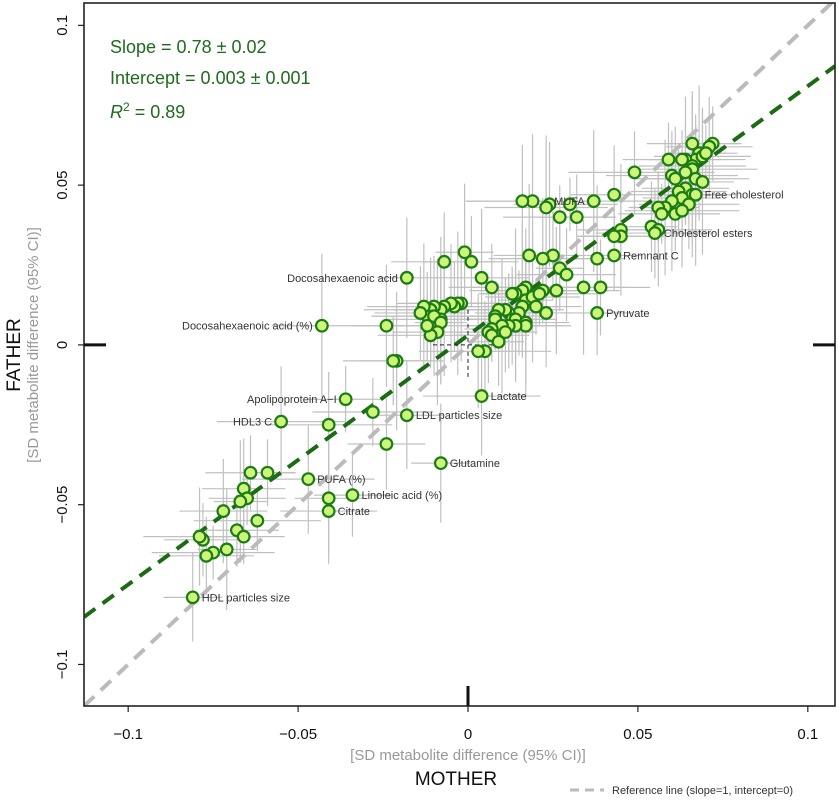 The height and width of the screenshot is (800, 839). What do you see at coordinates (401, 496) in the screenshot?
I see `point-label: Linoleic acid (%)` at bounding box center [401, 496].